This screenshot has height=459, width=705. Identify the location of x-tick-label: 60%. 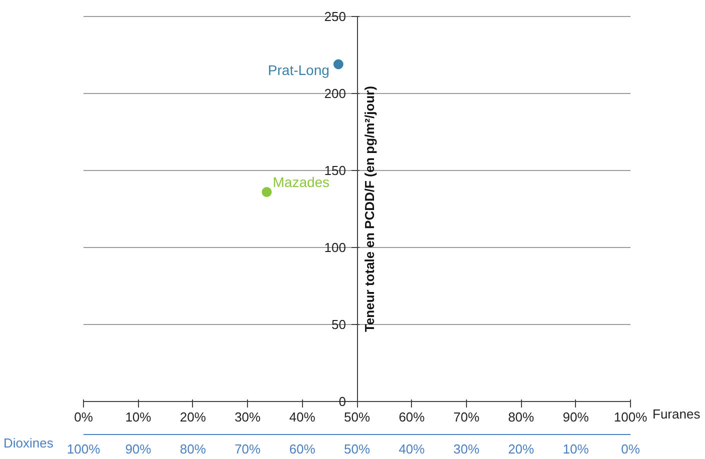
(412, 417).